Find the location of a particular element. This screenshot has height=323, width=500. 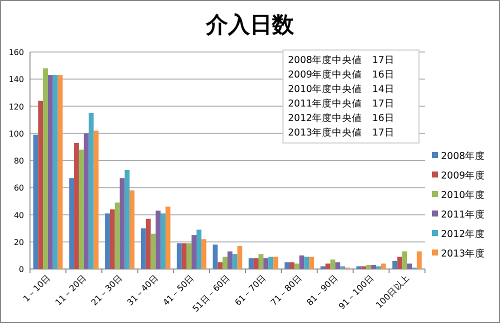

x-tick-label: 71－80日 is located at coordinates (286, 290).